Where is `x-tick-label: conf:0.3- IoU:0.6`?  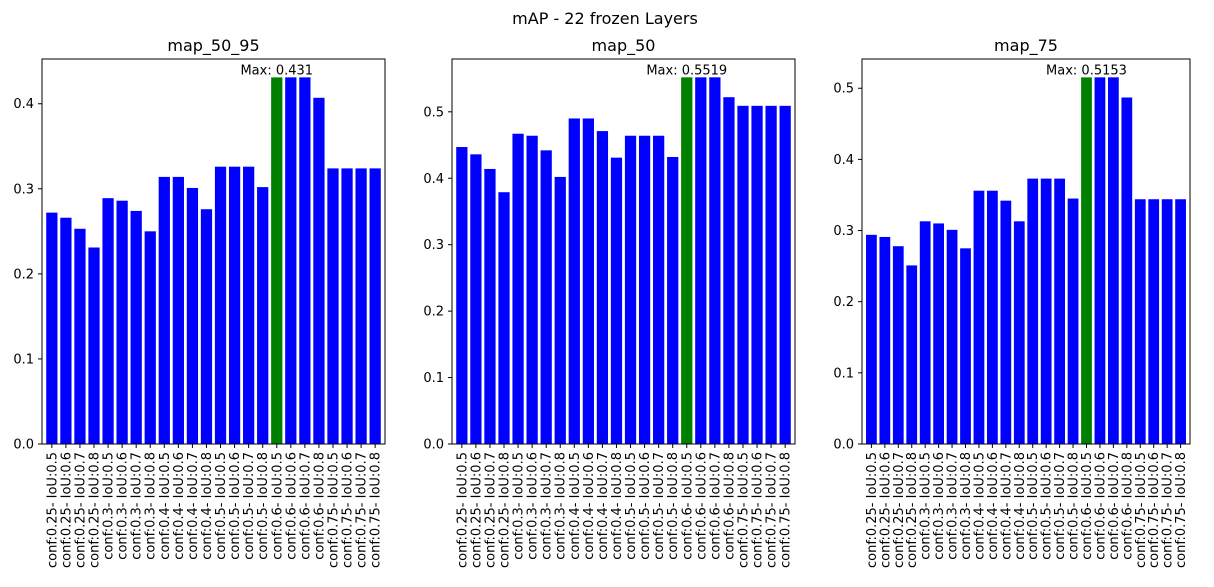 x-tick-label: conf:0.3- IoU:0.6 is located at coordinates (123, 506).